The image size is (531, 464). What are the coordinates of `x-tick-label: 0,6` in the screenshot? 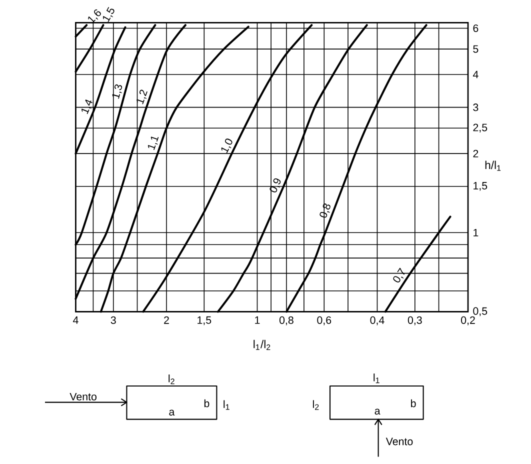 It's located at (324, 321).